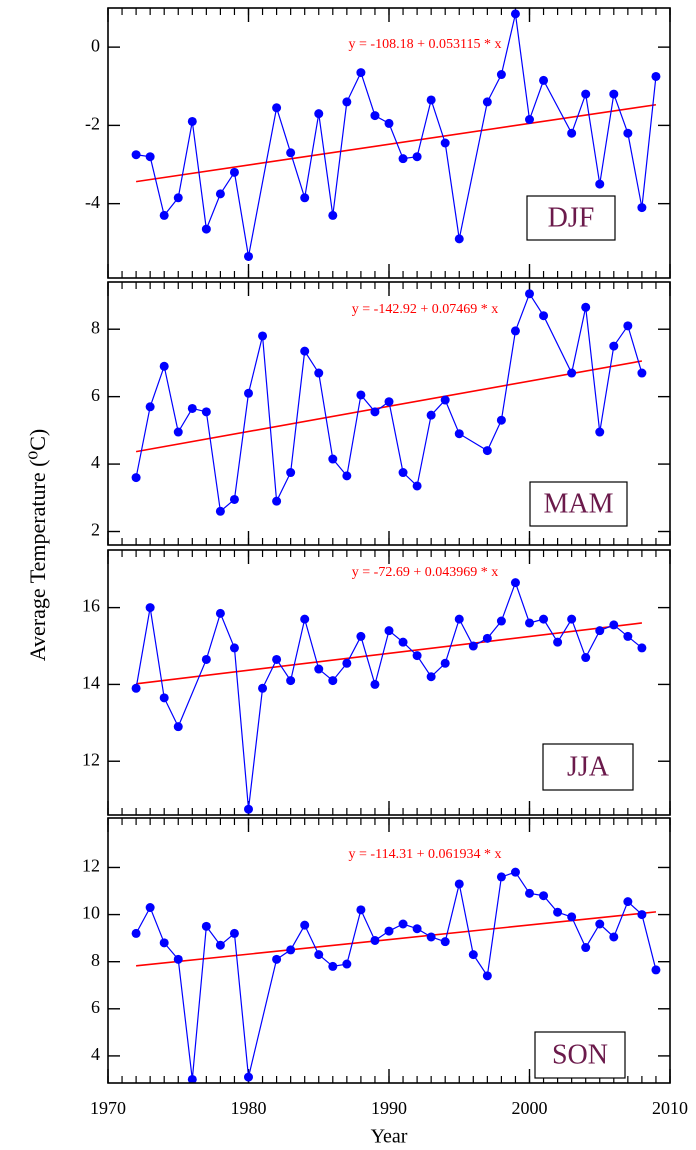  What do you see at coordinates (91, 606) in the screenshot?
I see `y-tick-label: 16` at bounding box center [91, 606].